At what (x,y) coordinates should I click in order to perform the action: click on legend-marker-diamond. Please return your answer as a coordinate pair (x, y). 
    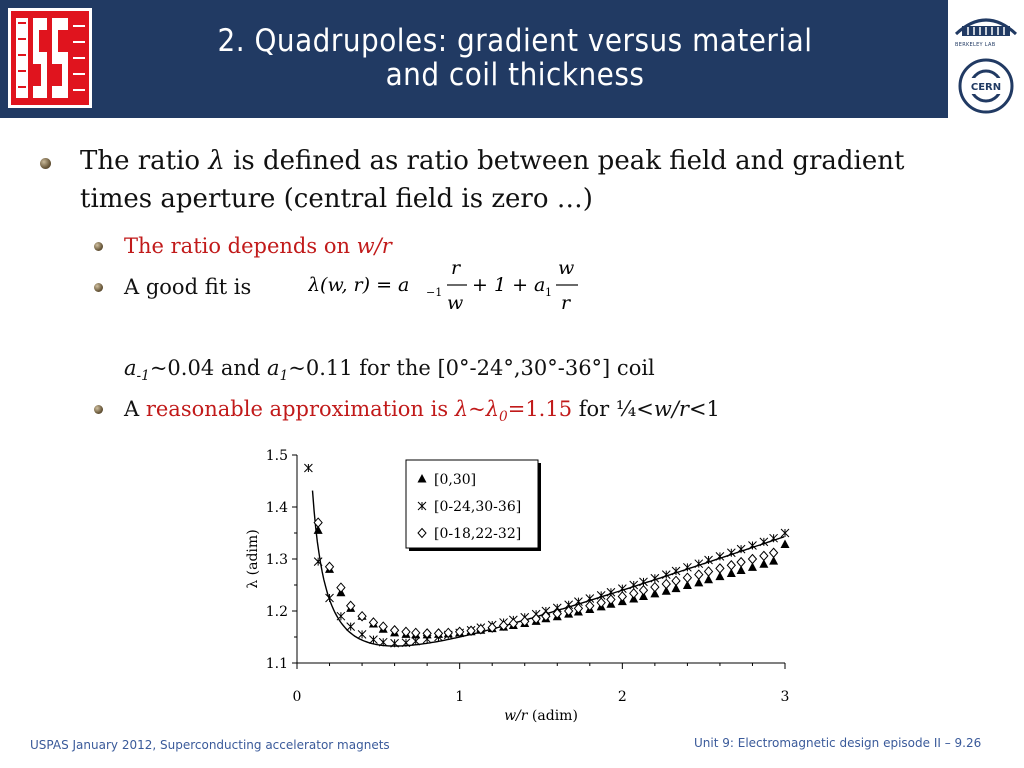
    Looking at the image, I should click on (422, 533).